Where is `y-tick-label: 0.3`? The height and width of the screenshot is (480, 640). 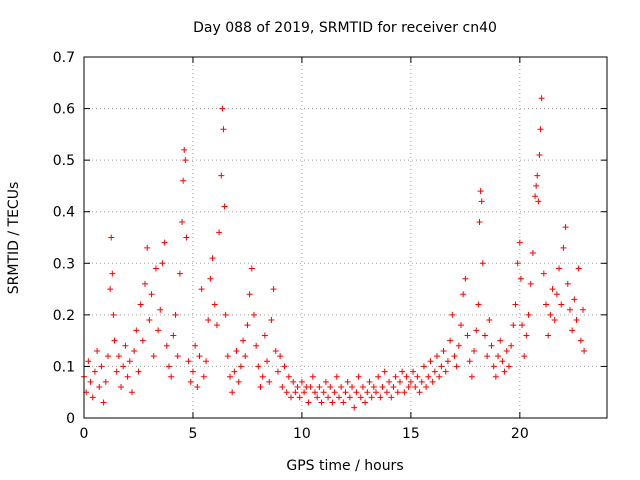 y-tick-label: 0.3 is located at coordinates (64, 264).